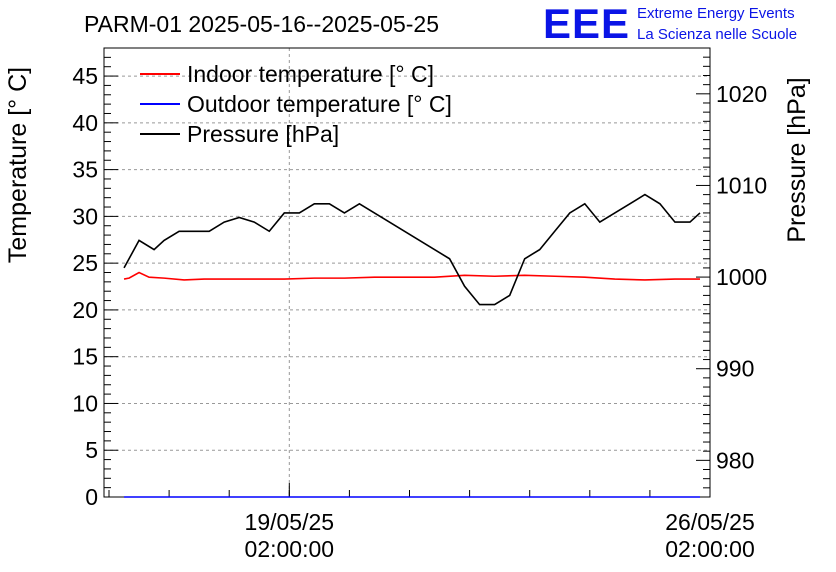  What do you see at coordinates (85, 123) in the screenshot?
I see `y-tick-label: 40` at bounding box center [85, 123].